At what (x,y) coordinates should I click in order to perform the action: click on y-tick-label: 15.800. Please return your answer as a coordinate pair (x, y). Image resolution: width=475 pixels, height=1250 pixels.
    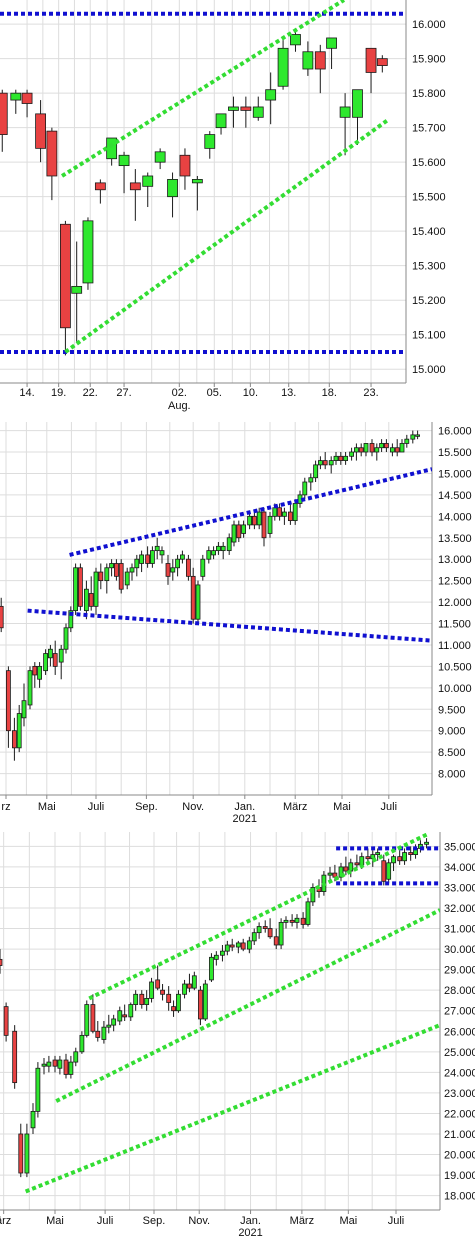
    Looking at the image, I should click on (429, 94).